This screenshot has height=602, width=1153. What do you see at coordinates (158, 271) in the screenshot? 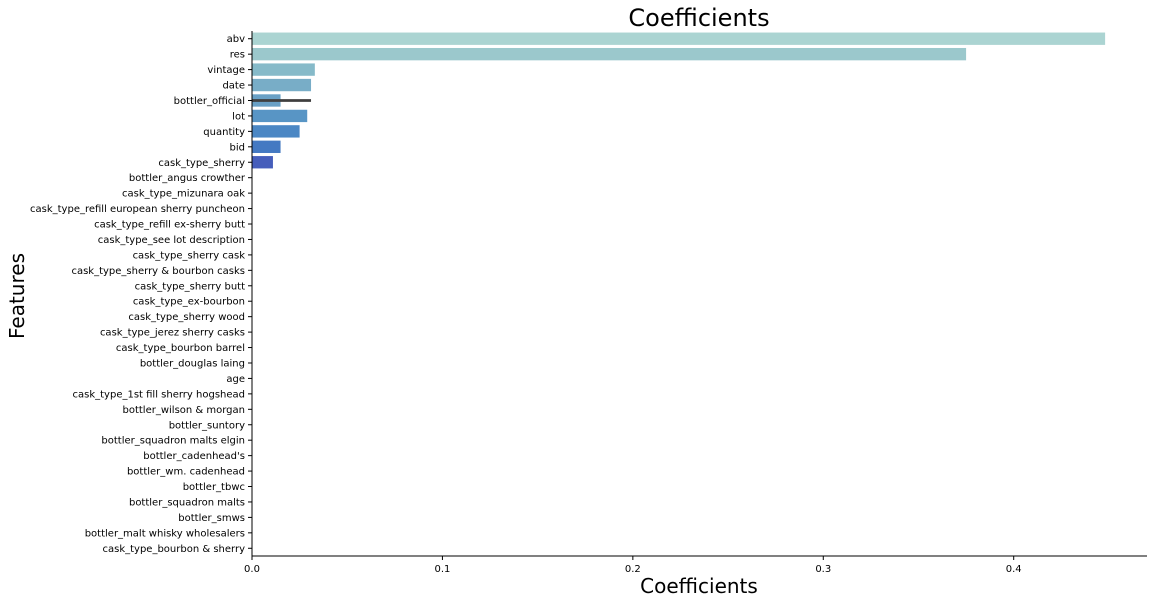
I see `y-tick-label-cask-type-sherry-bourbon-casks: cask_type_sherry & bourbon casks` at bounding box center [158, 271].